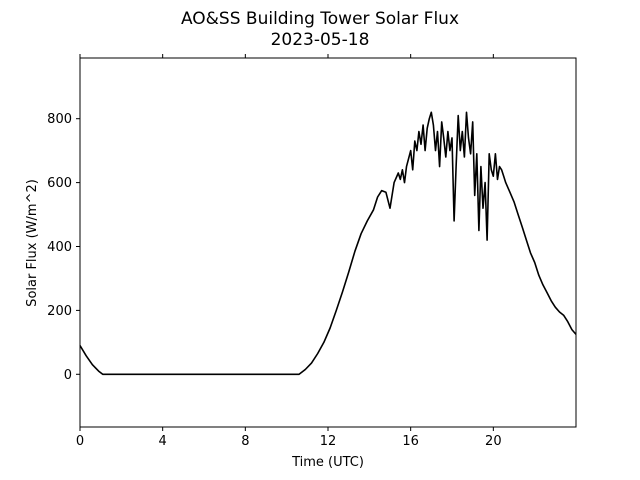 The height and width of the screenshot is (480, 640). What do you see at coordinates (320, 40) in the screenshot?
I see `chart-subtitle: 2023-05-18` at bounding box center [320, 40].